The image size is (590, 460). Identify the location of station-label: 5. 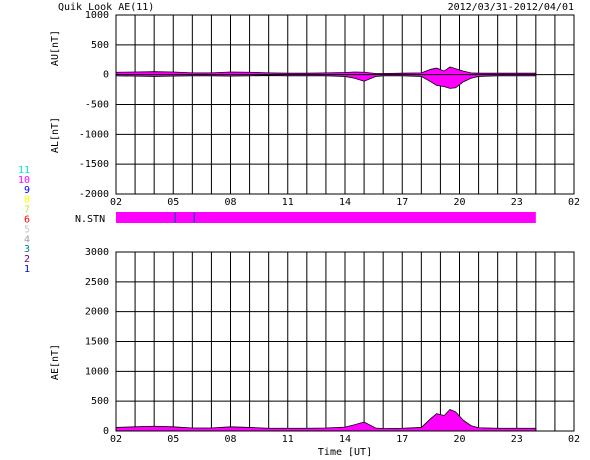
(27, 229).